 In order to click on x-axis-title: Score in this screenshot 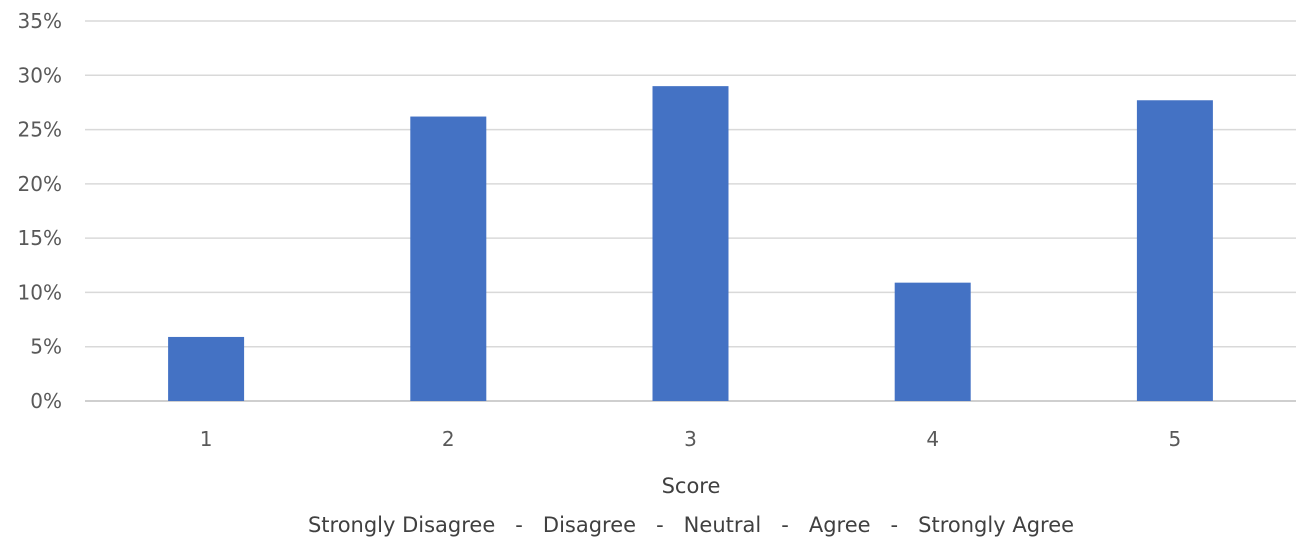, I will do `click(691, 486)`.